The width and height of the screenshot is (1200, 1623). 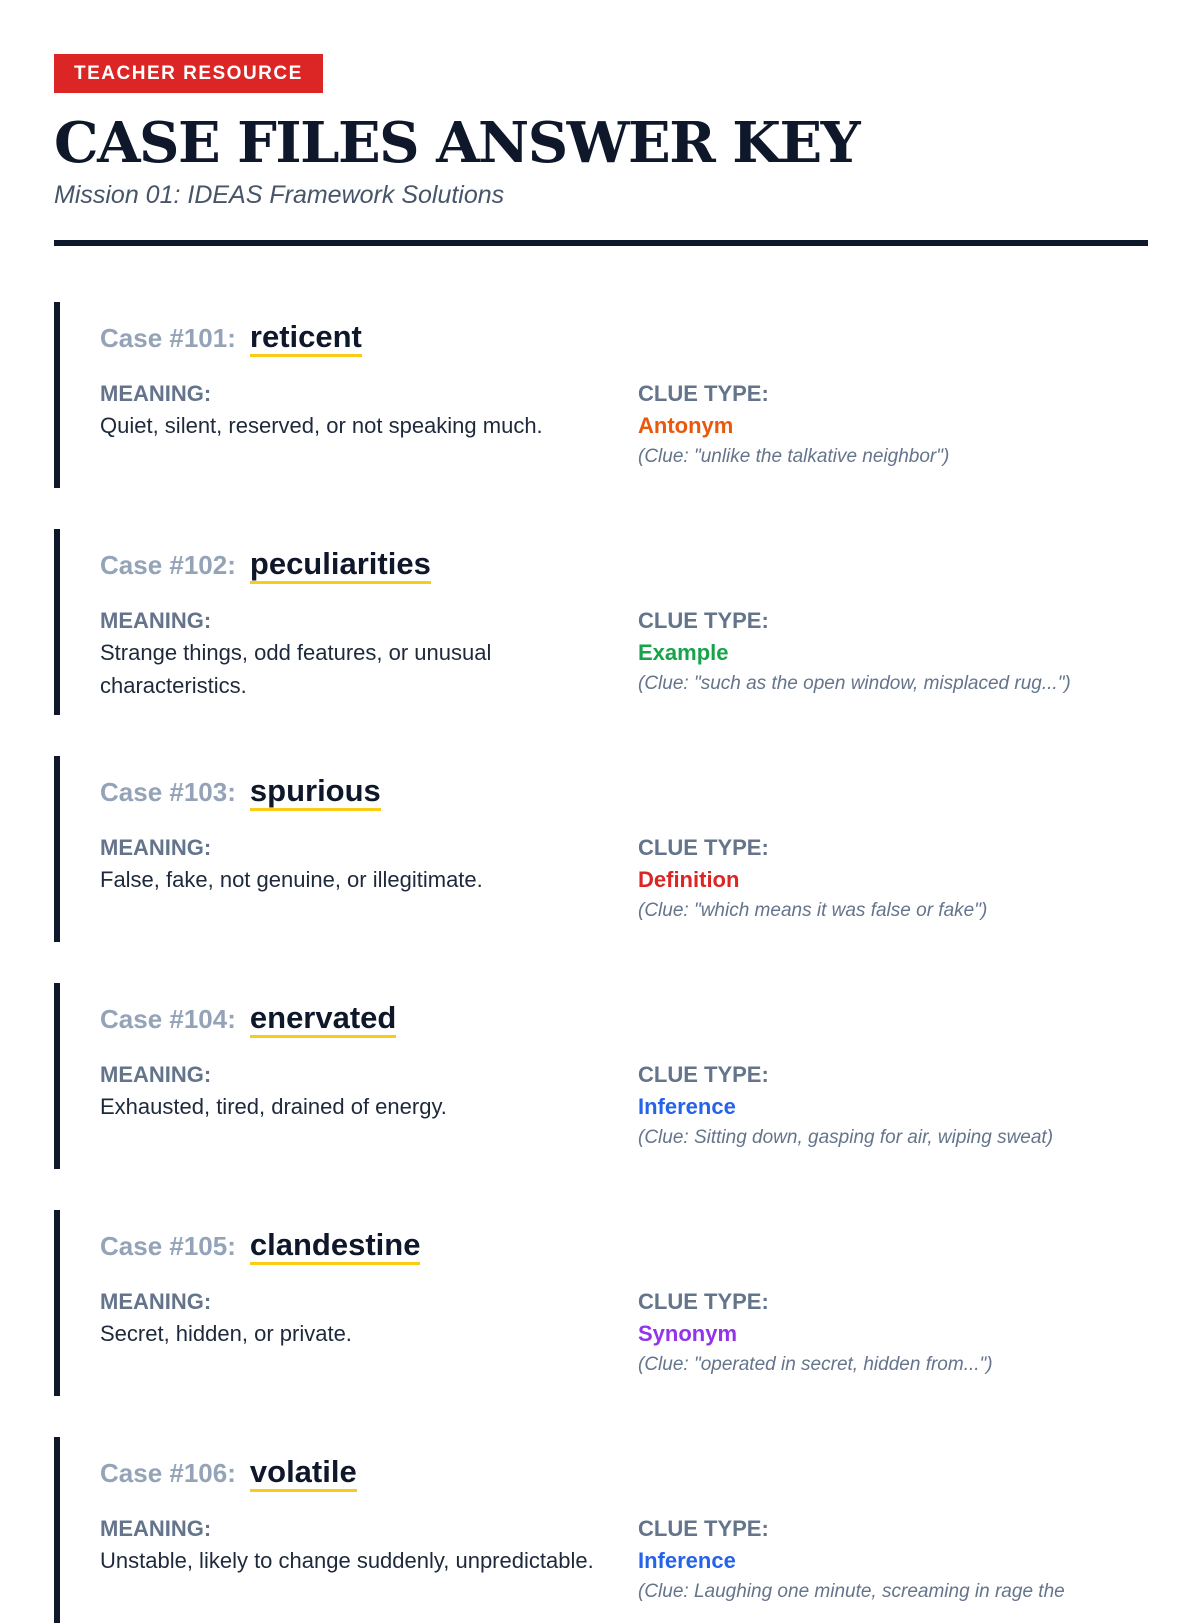 I want to click on case-number: Case #103:, so click(x=168, y=792).